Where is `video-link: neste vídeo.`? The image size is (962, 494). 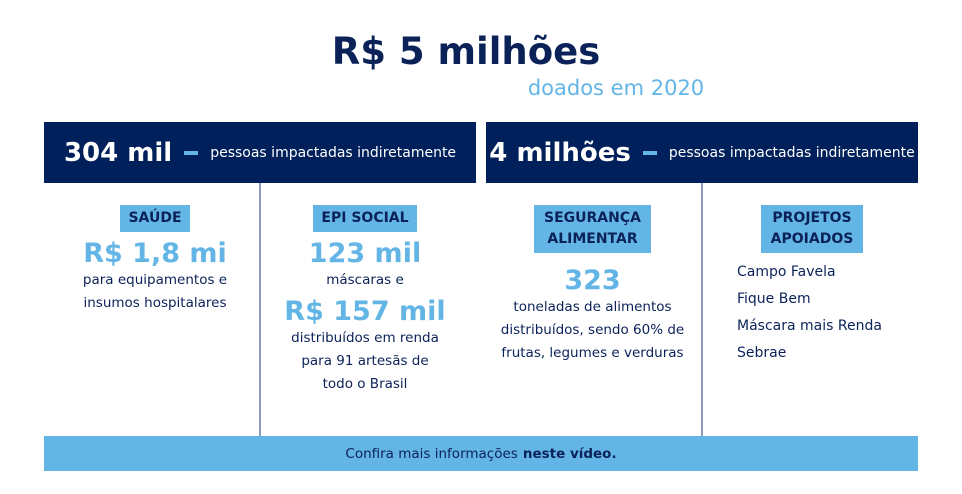 video-link: neste vídeo. is located at coordinates (569, 453).